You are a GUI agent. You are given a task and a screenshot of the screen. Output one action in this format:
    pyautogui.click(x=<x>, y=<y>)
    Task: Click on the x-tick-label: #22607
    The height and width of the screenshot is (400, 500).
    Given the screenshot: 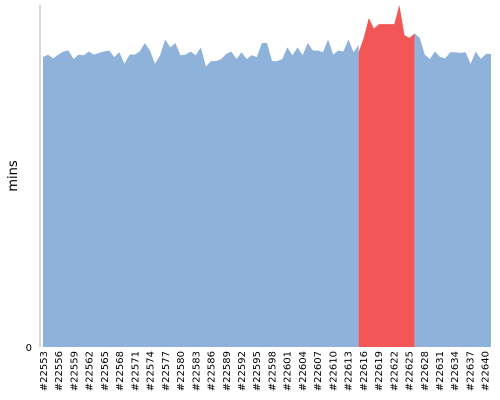 What is the action you would take?
    pyautogui.click(x=318, y=371)
    